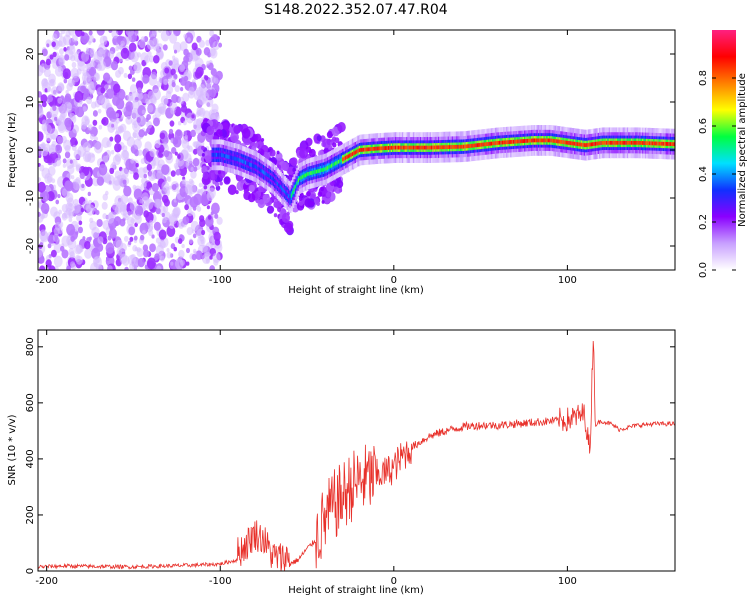 This screenshot has height=600, width=750. Describe the element at coordinates (30, 514) in the screenshot. I see `snr-y-tick-label: 200` at that location.